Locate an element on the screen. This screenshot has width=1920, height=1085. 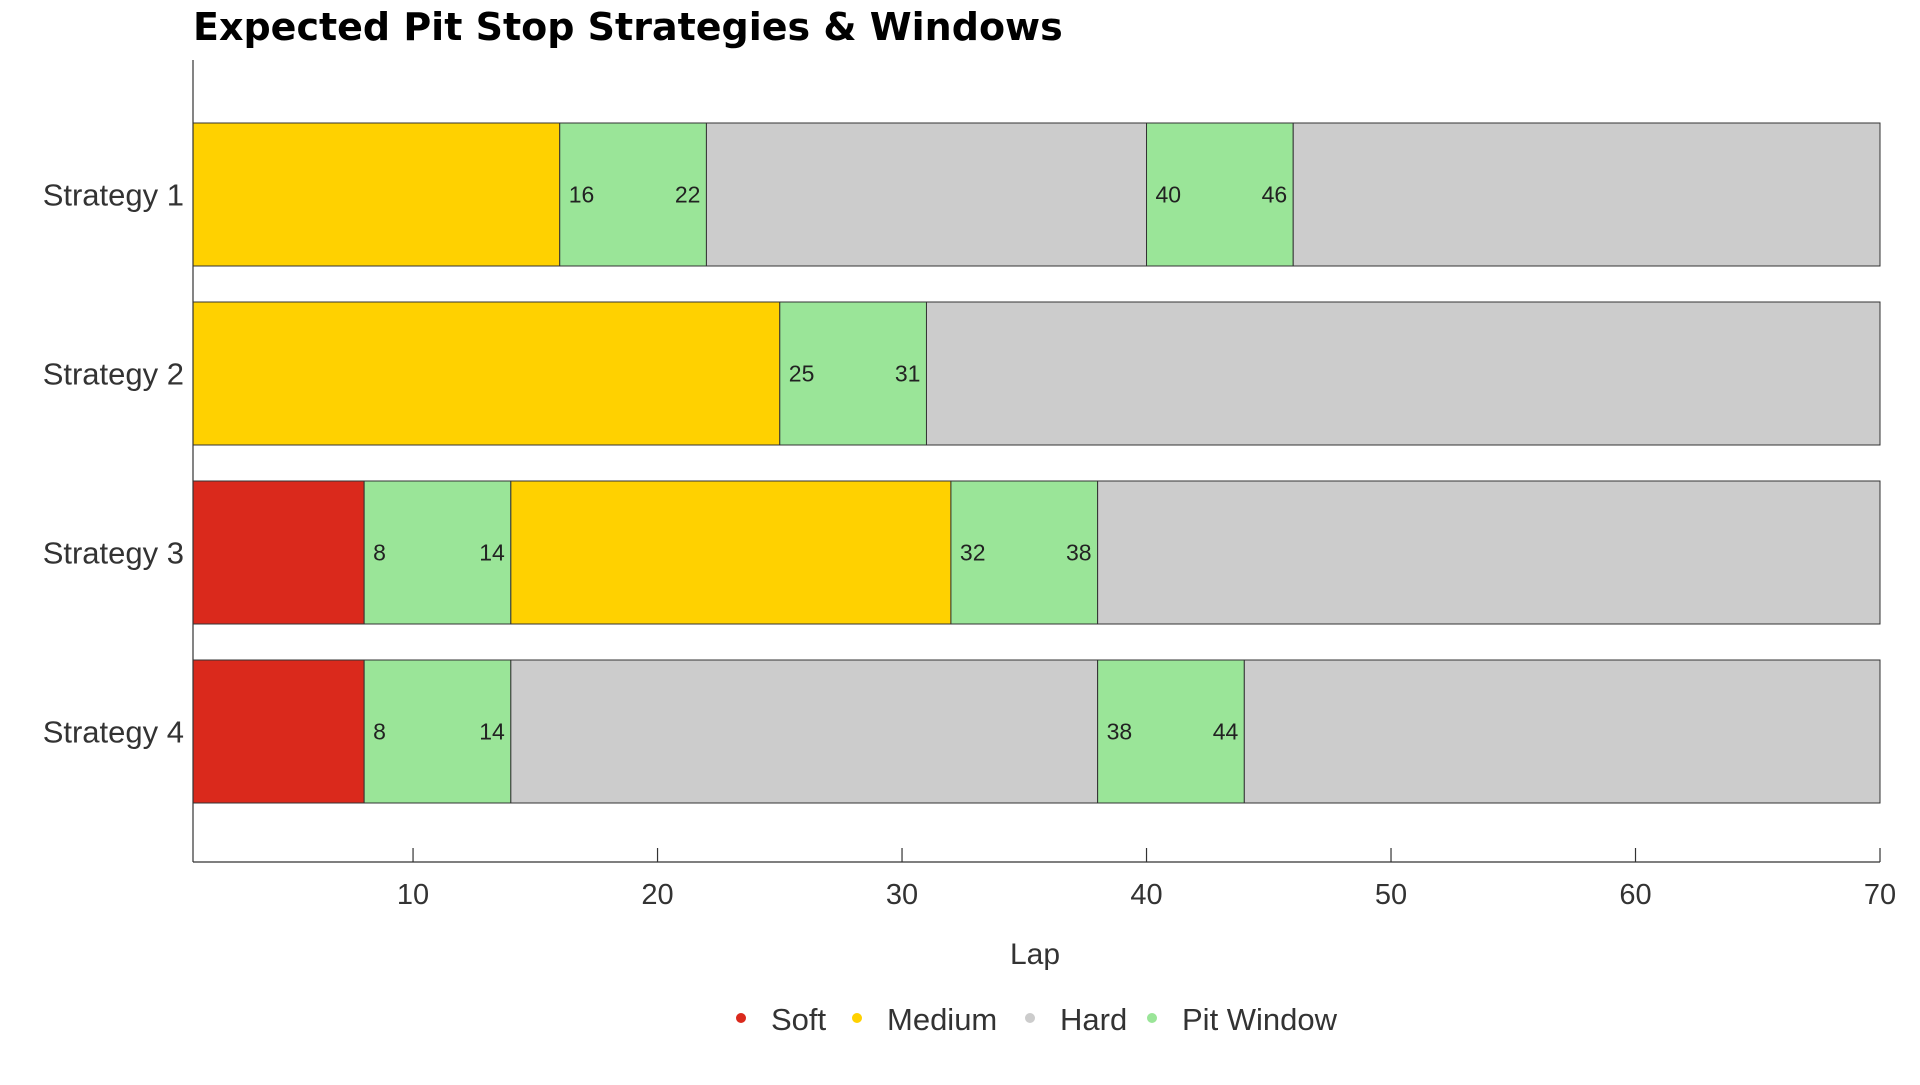
legend-item-pit: Pit Window is located at coordinates (1242, 1019).